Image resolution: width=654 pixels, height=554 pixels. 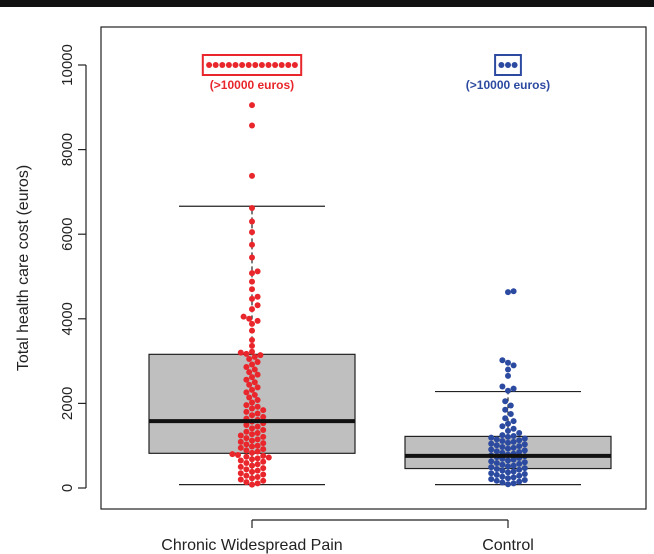 What do you see at coordinates (347, 536) in the screenshot?
I see `x-axis: Chronic Widespread Pain Control` at bounding box center [347, 536].